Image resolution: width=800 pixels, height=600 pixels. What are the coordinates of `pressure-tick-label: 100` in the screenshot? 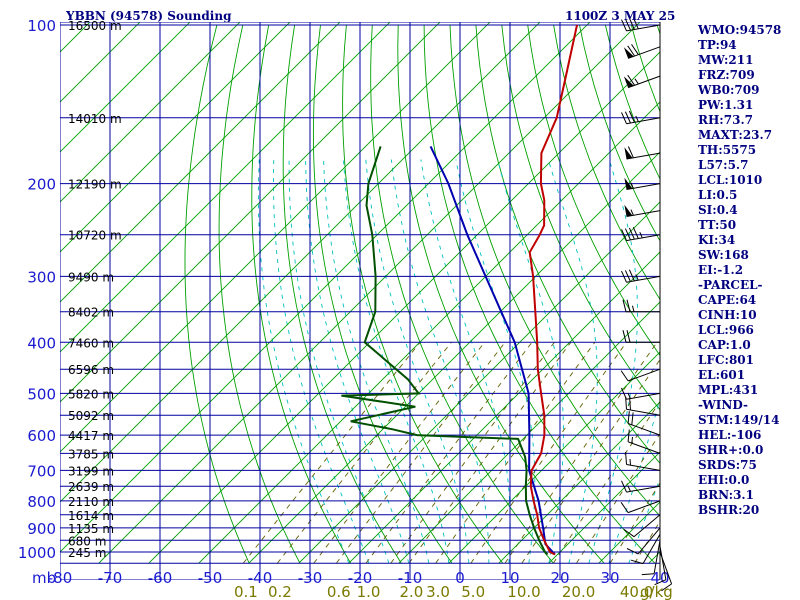 It's located at (41, 26).